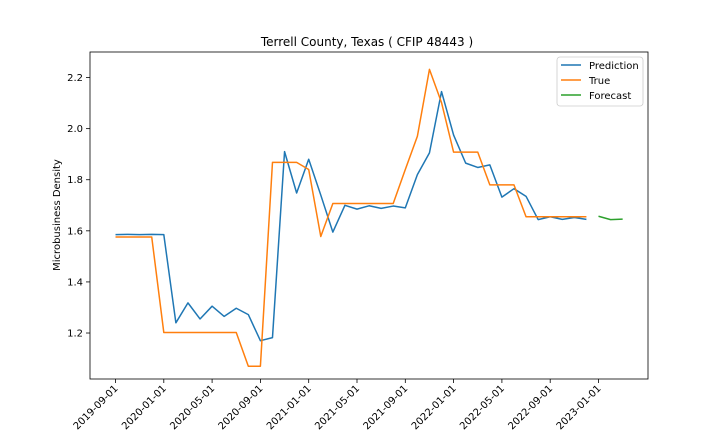 The width and height of the screenshot is (720, 437). Describe the element at coordinates (75, 282) in the screenshot. I see `y-tick-label: 1.4` at that location.